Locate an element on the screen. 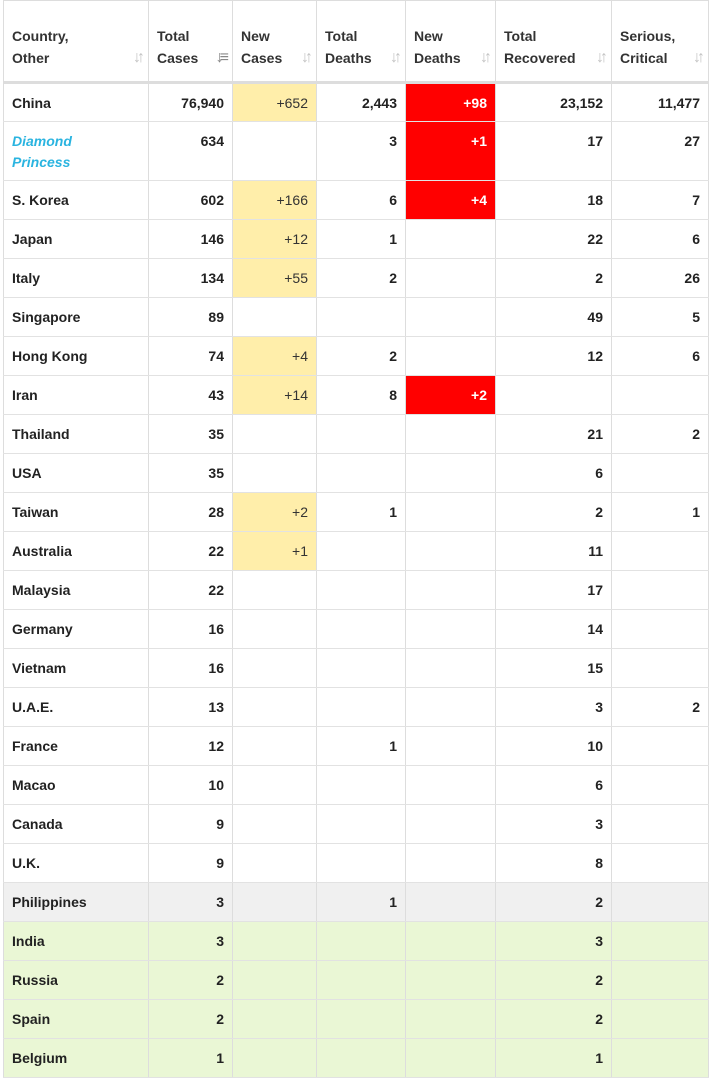  table-row: Canada 9 3 is located at coordinates (356, 824).